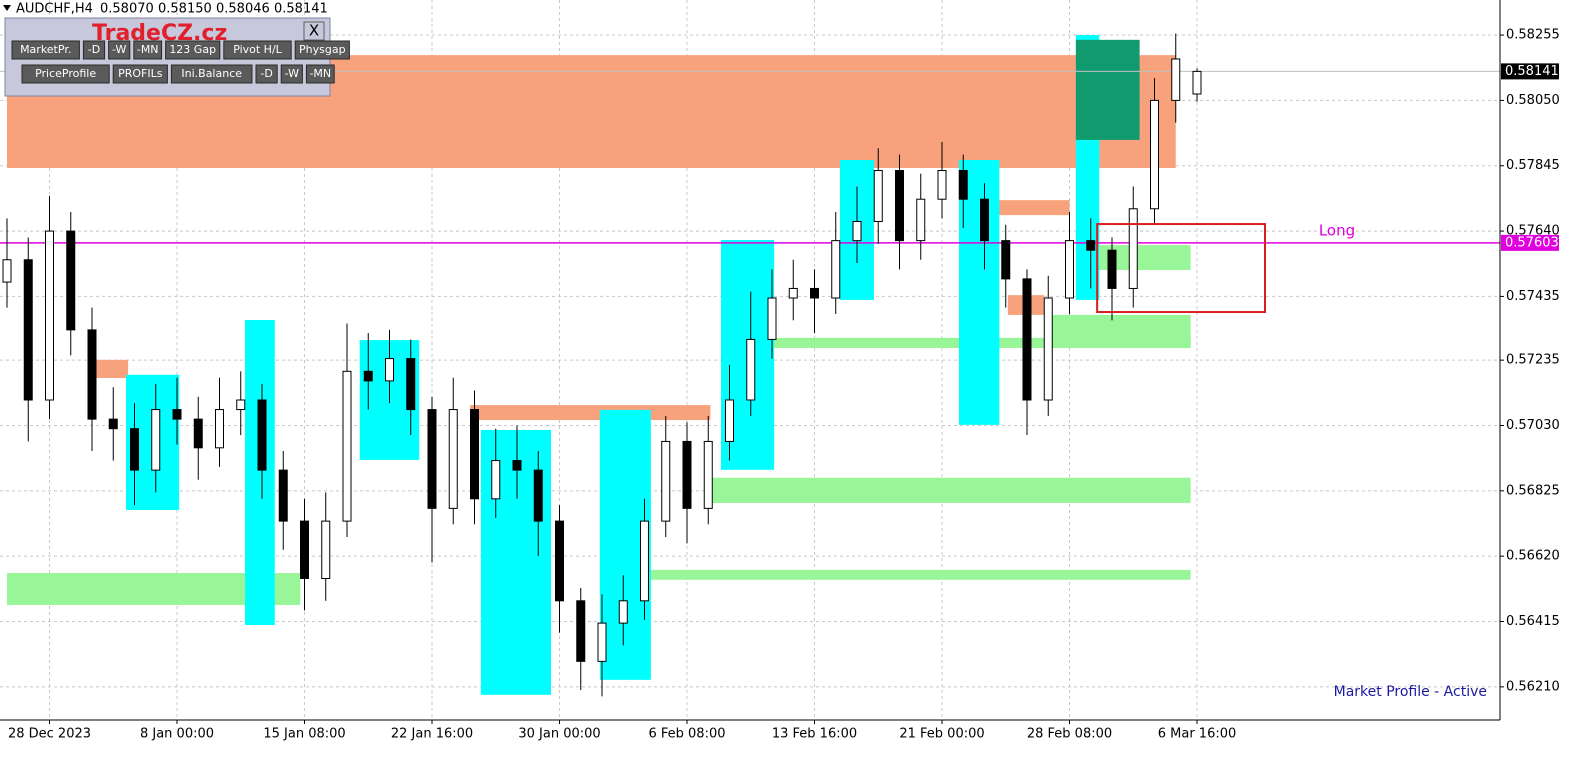 The image size is (1584, 762). I want to click on x-tick-label: 28 Feb 08:00, so click(1069, 734).